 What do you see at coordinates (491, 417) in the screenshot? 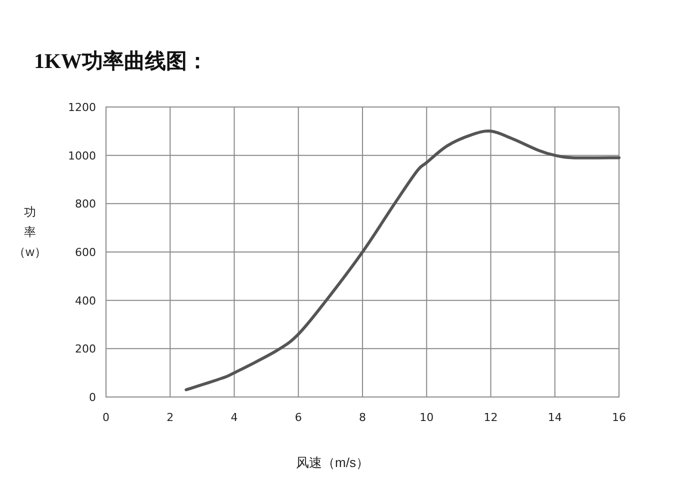
I see `x-tick-label: 12` at bounding box center [491, 417].